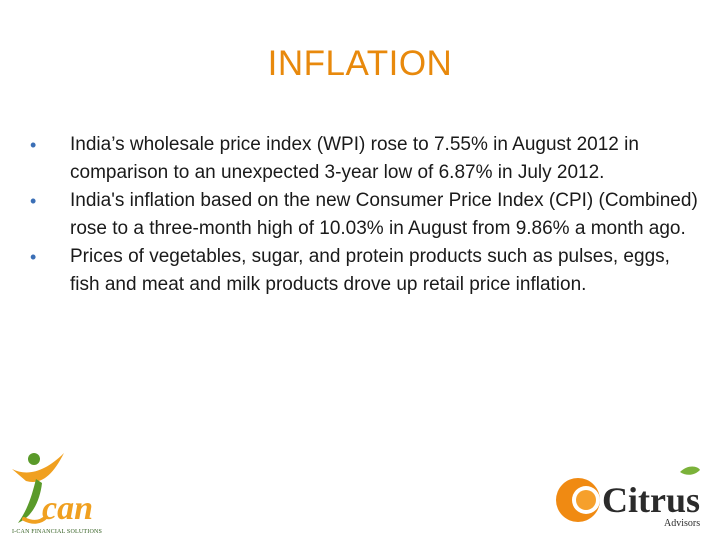  Describe the element at coordinates (38, 467) in the screenshot. I see `ican-swoosh` at that location.